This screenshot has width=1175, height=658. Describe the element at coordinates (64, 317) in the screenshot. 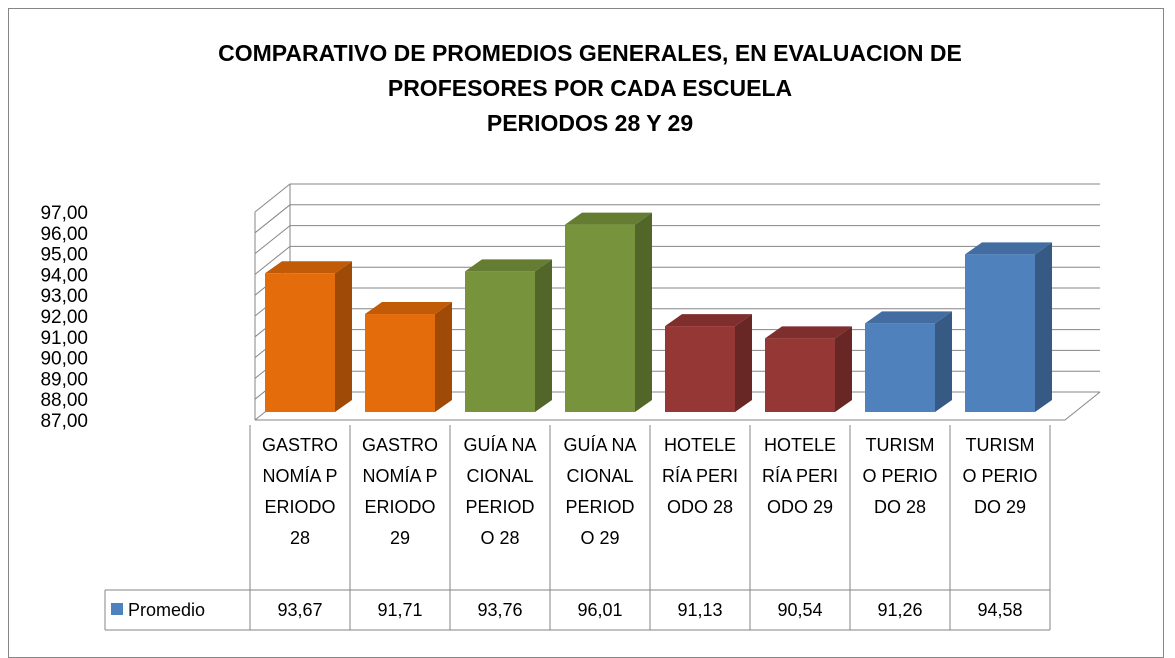

I see `y-tick-label: 92,00` at that location.